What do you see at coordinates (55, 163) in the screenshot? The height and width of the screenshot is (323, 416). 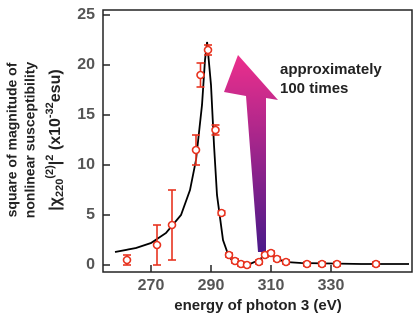 I see `y-axis-label-part: |` at bounding box center [55, 163].